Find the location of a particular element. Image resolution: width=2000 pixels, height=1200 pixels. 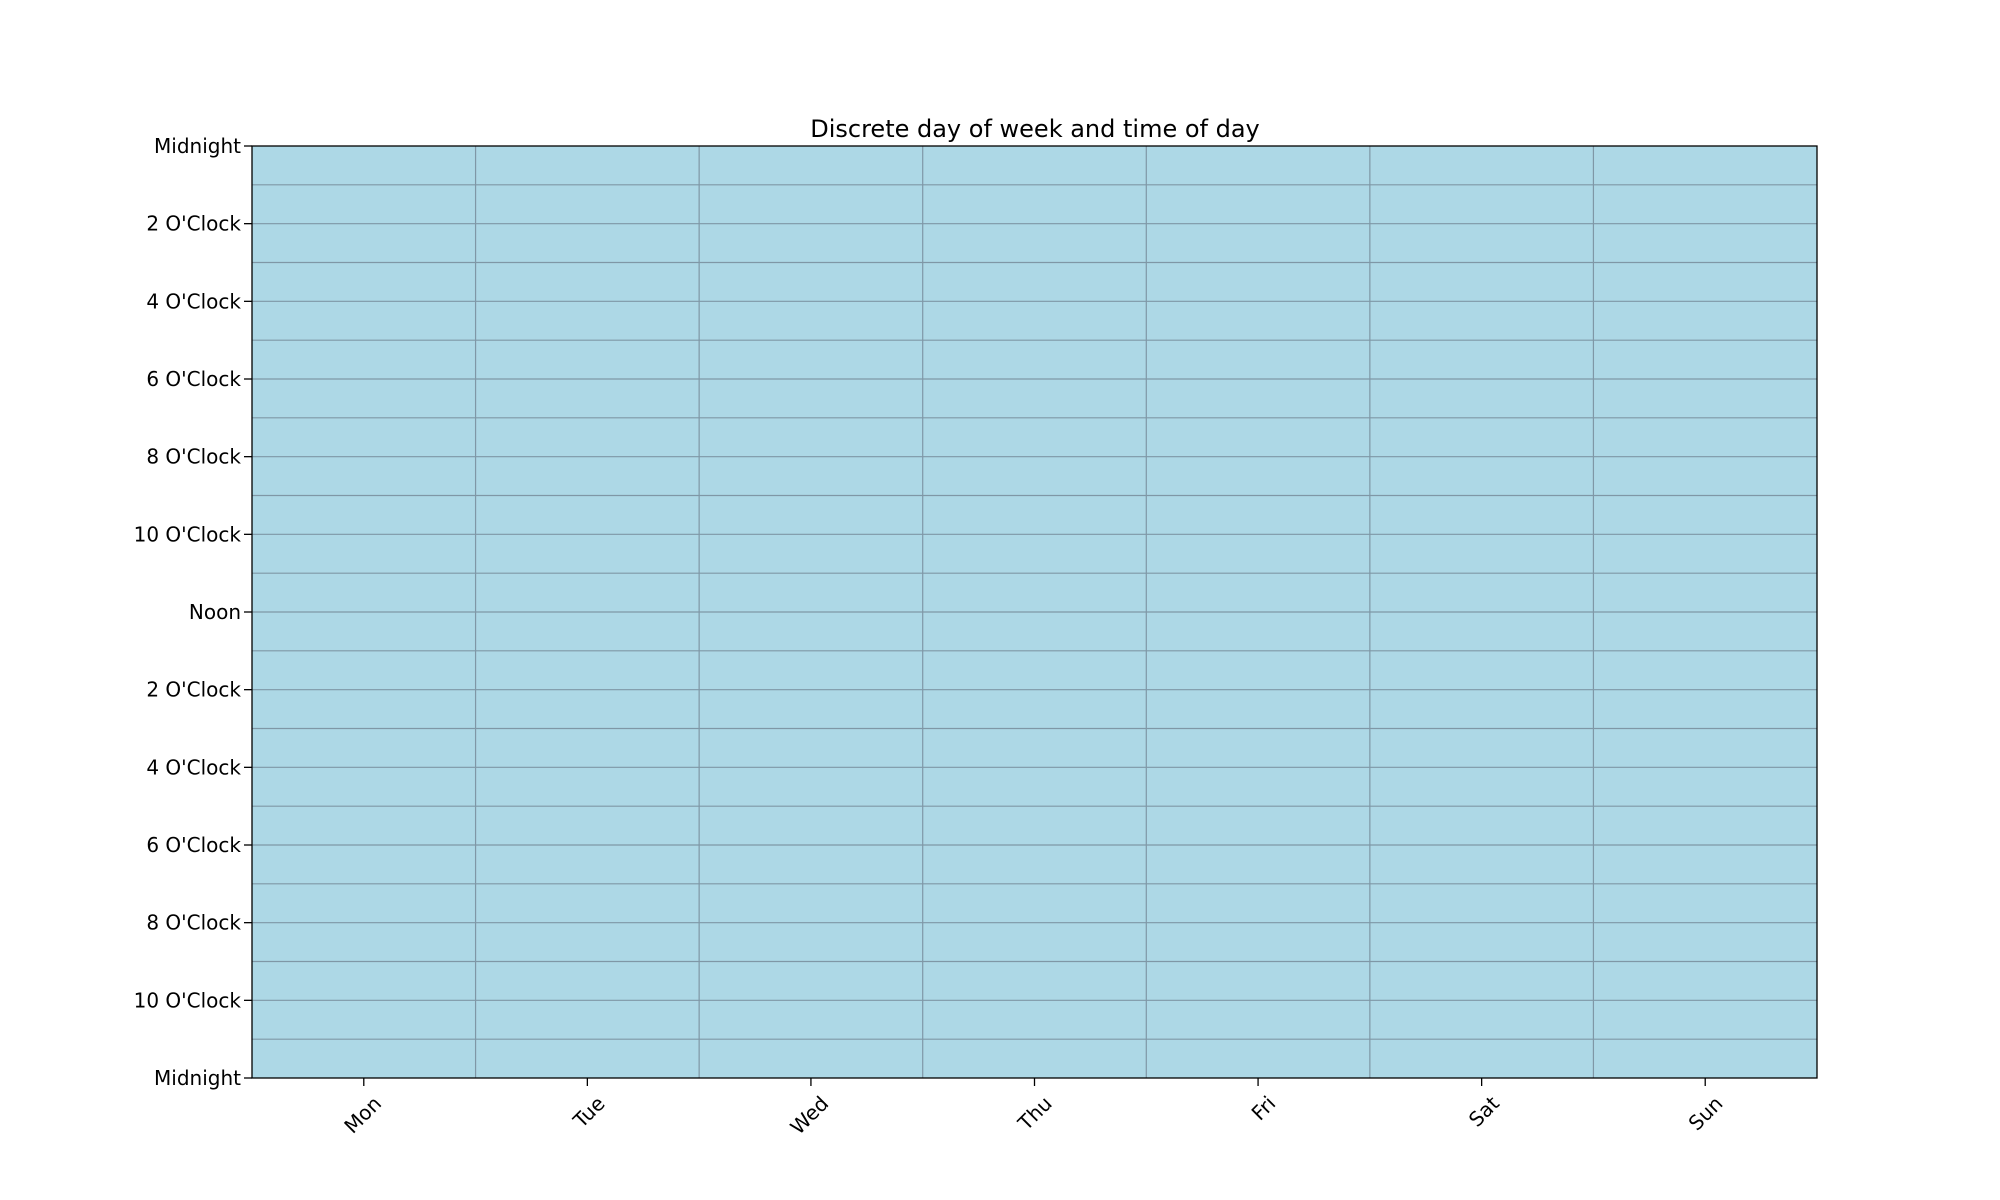

x-tick-label: Wed is located at coordinates (809, 1115).